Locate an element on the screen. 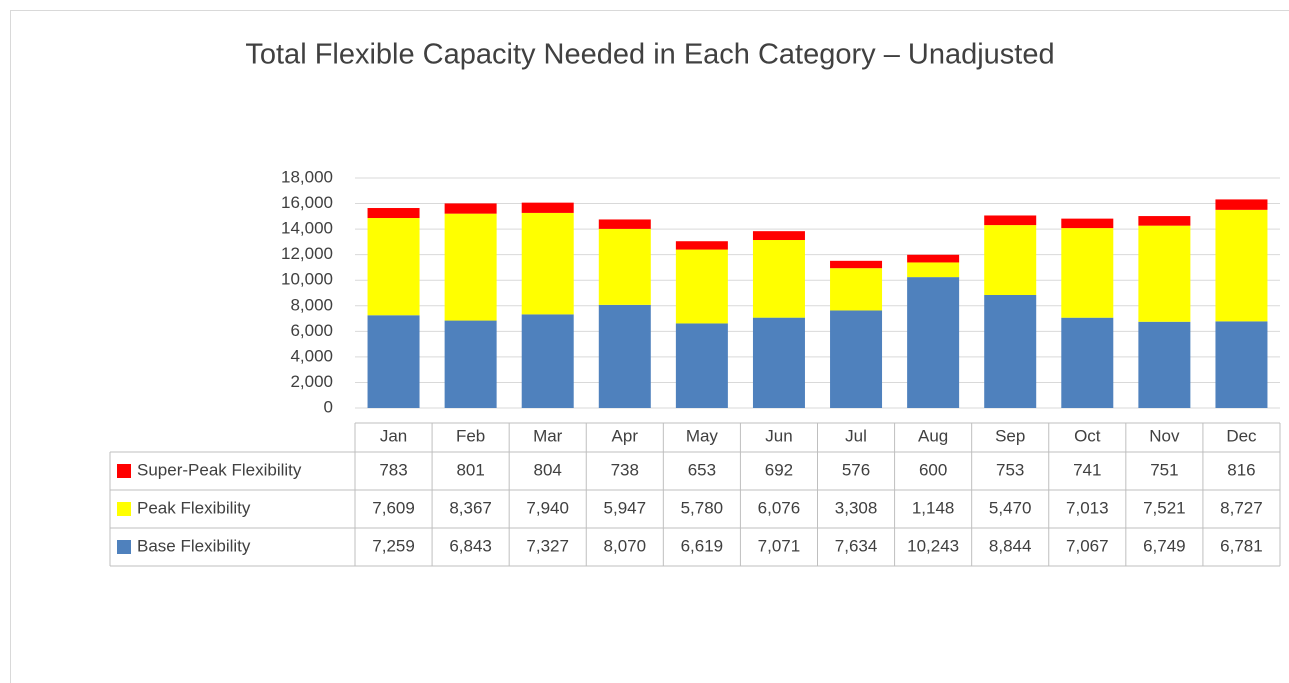  table-value: 600 is located at coordinates (933, 469).